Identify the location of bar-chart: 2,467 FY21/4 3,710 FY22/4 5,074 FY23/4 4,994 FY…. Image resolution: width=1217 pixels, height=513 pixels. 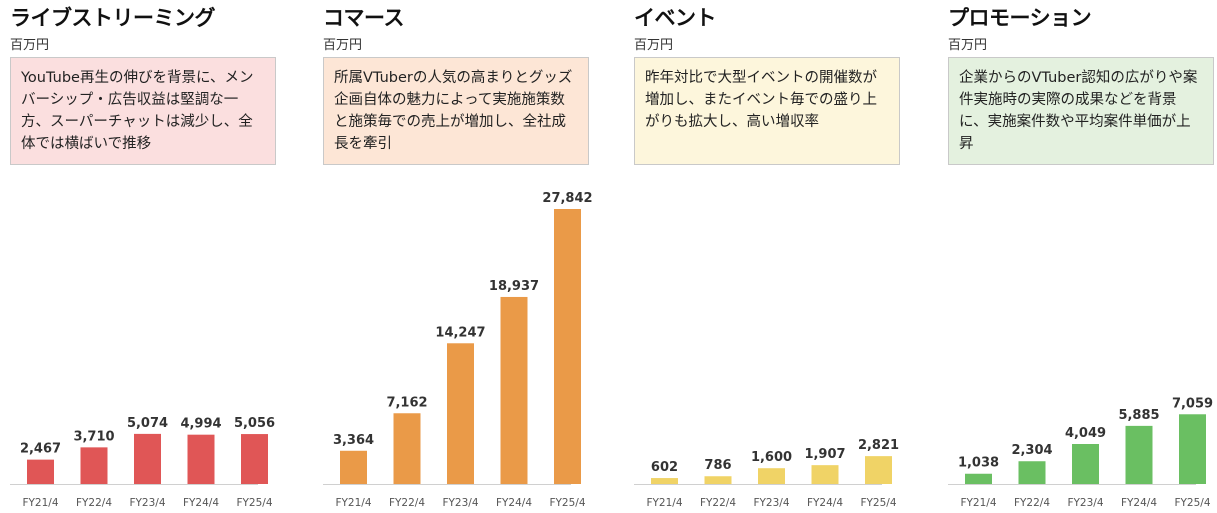
(142, 462).